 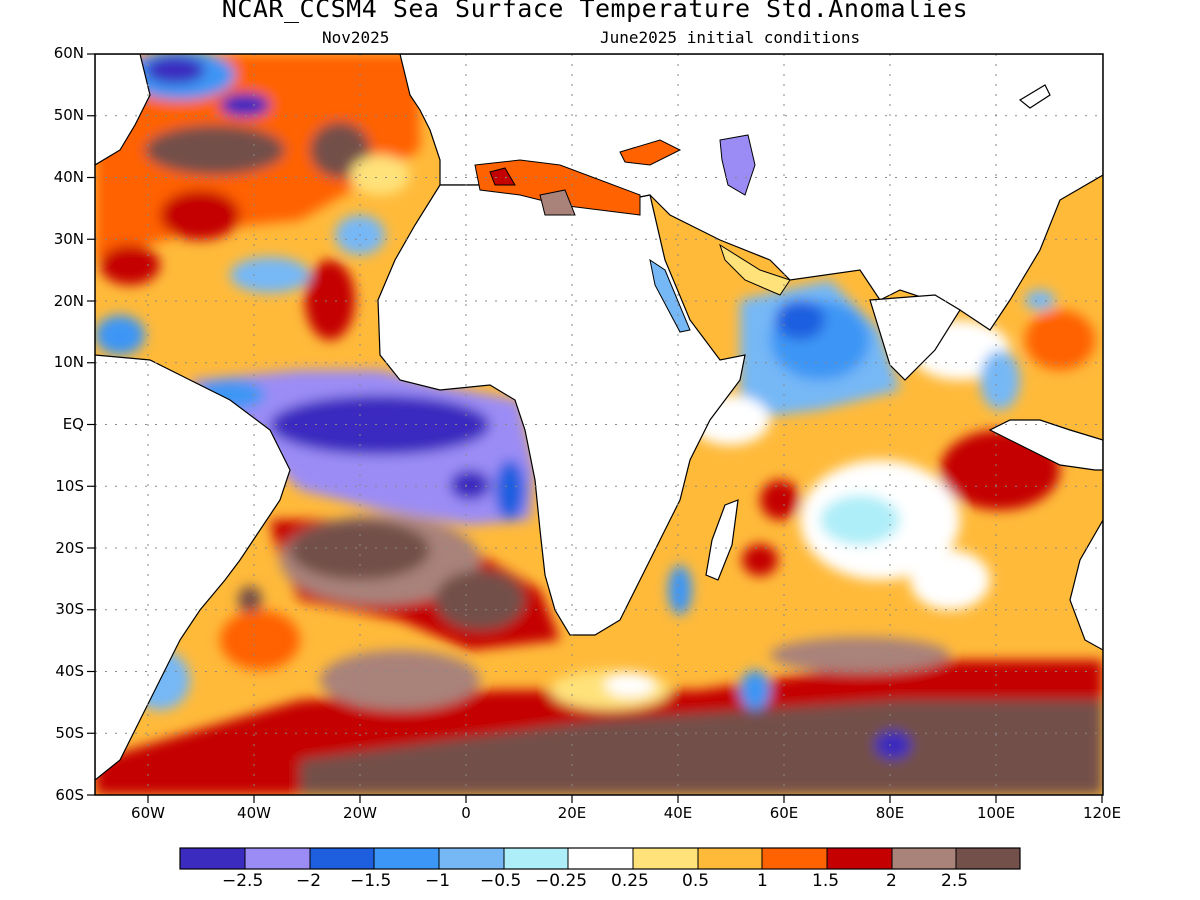 What do you see at coordinates (466, 813) in the screenshot?
I see `lon-label: 0` at bounding box center [466, 813].